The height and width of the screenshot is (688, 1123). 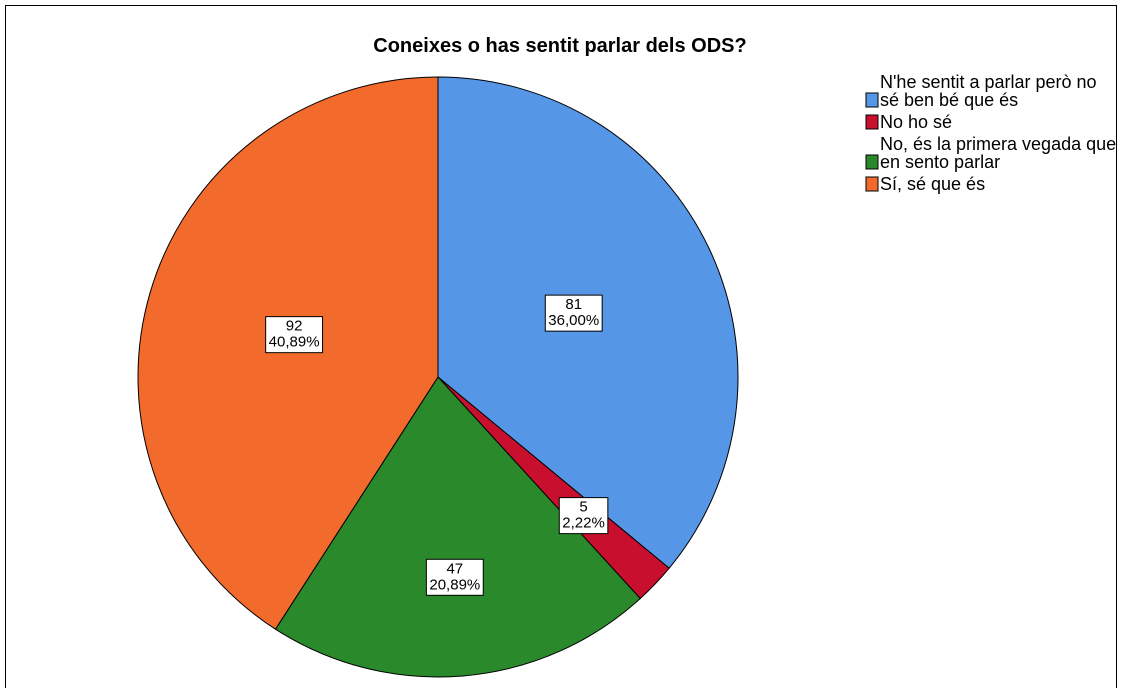 What do you see at coordinates (454, 584) in the screenshot?
I see `data-label-percent: 20,89%` at bounding box center [454, 584].